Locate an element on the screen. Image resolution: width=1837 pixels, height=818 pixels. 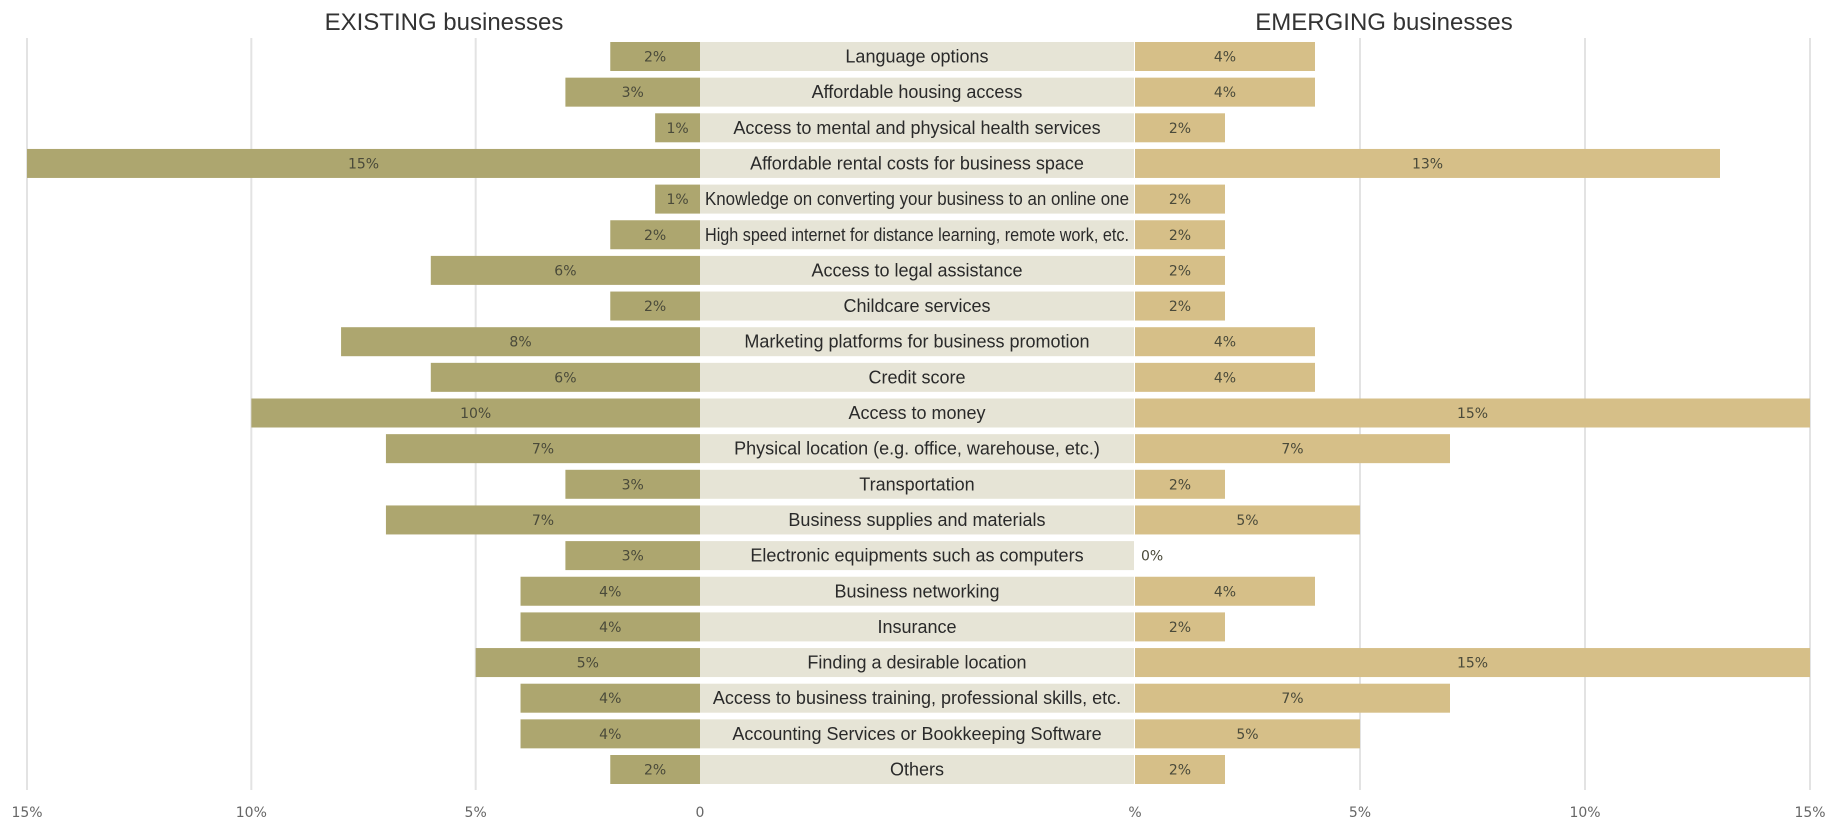
tick-label-right-5: 5% is located at coordinates (1360, 811).